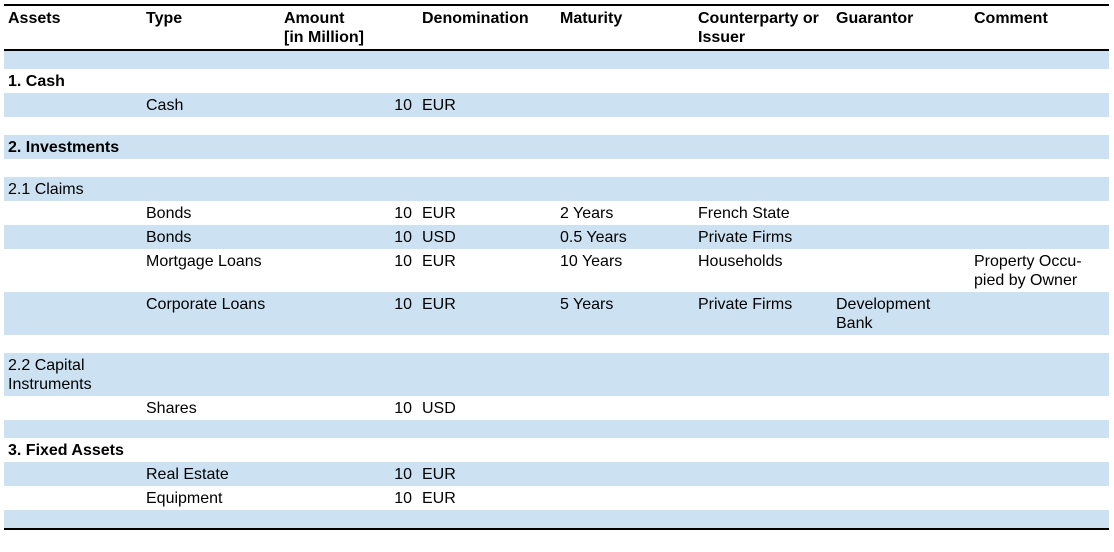 Image resolution: width=1114 pixels, height=552 pixels. I want to click on table-row: Bonds 10 EUR 2 Years French State, so click(556, 213).